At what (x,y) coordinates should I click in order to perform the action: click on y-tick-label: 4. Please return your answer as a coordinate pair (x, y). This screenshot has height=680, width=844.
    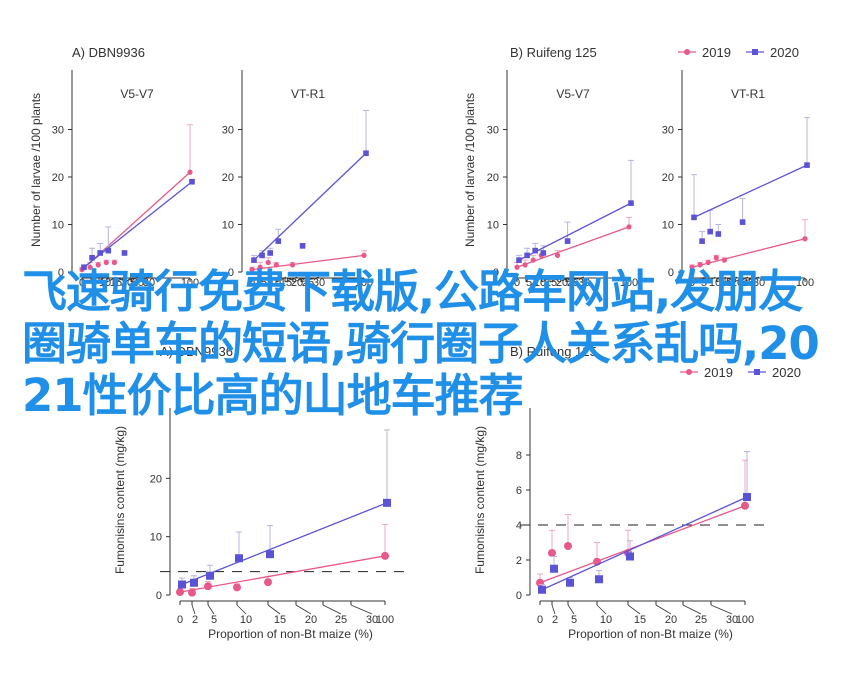
    Looking at the image, I should click on (519, 526).